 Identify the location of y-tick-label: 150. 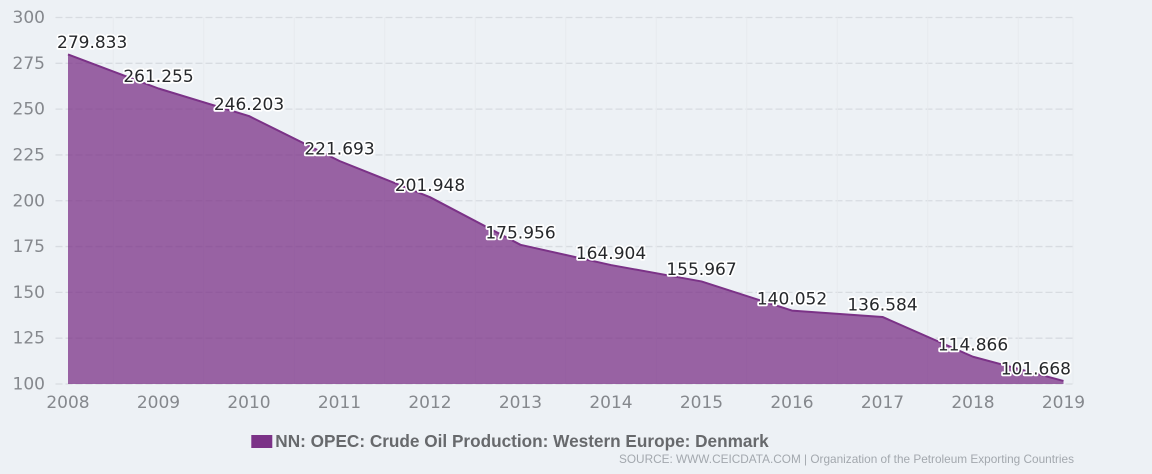
(29, 293).